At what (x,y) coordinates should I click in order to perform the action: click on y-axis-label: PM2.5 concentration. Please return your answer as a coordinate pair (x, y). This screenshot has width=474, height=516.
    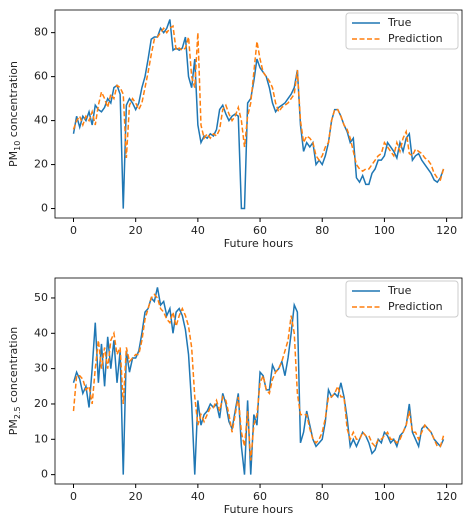
    Looking at the image, I should click on (14, 381).